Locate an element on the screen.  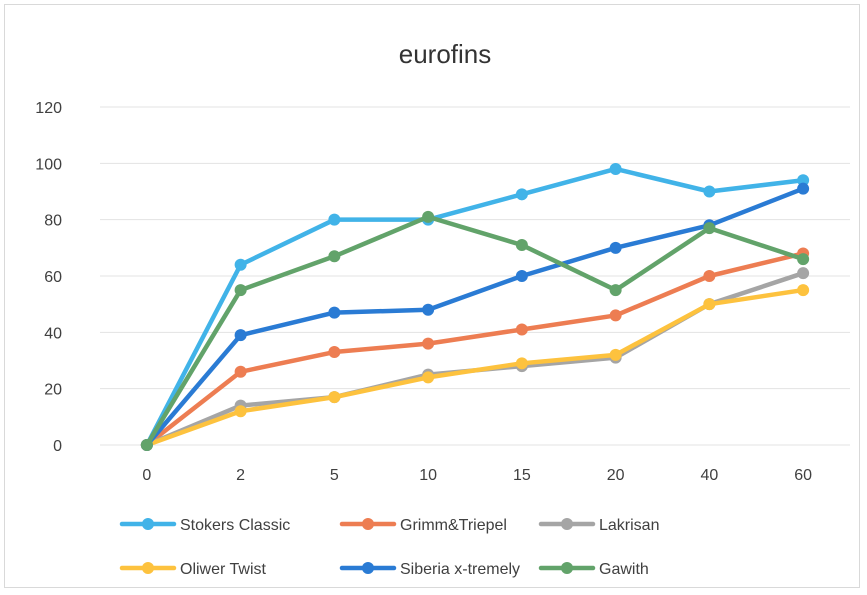
legend-label: Oliwer Twist is located at coordinates (223, 569).